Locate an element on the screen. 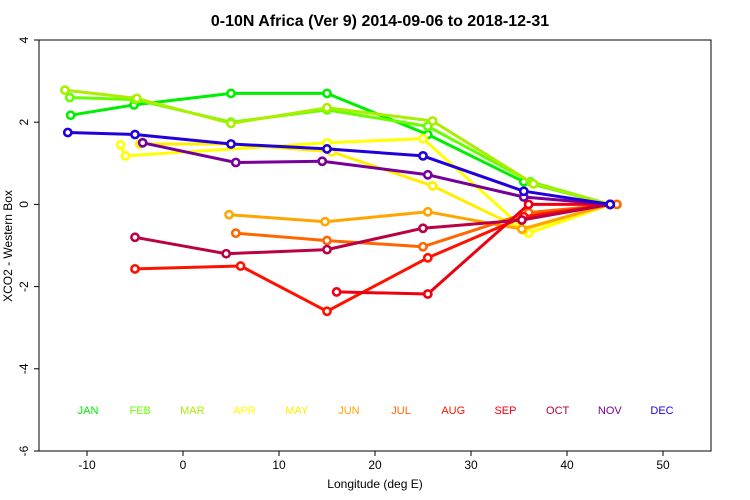 Image resolution: width=750 pixels, height=500 pixels. y-tick-label: 2 is located at coordinates (24, 122).